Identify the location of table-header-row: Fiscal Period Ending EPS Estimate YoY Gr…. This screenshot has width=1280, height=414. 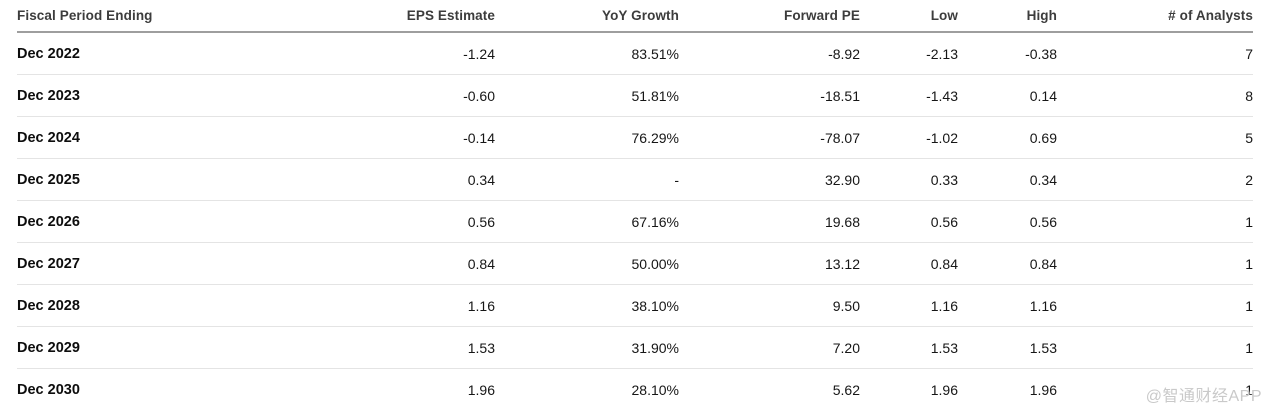
(635, 16).